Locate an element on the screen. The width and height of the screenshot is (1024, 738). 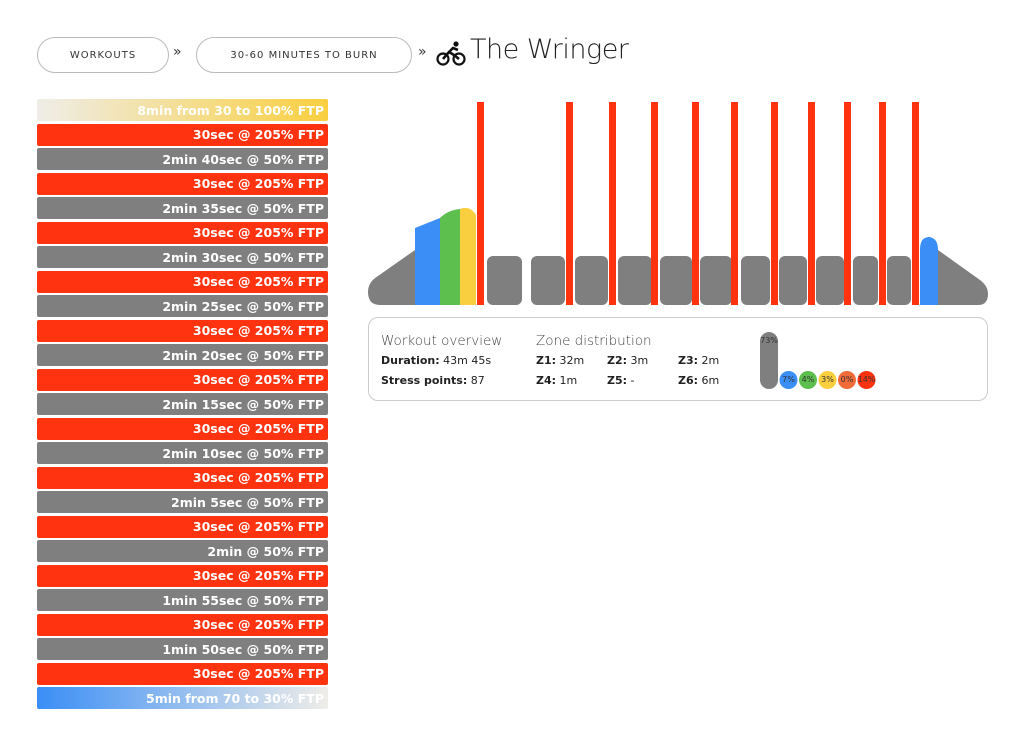
zone-label: Z2: is located at coordinates (617, 360).